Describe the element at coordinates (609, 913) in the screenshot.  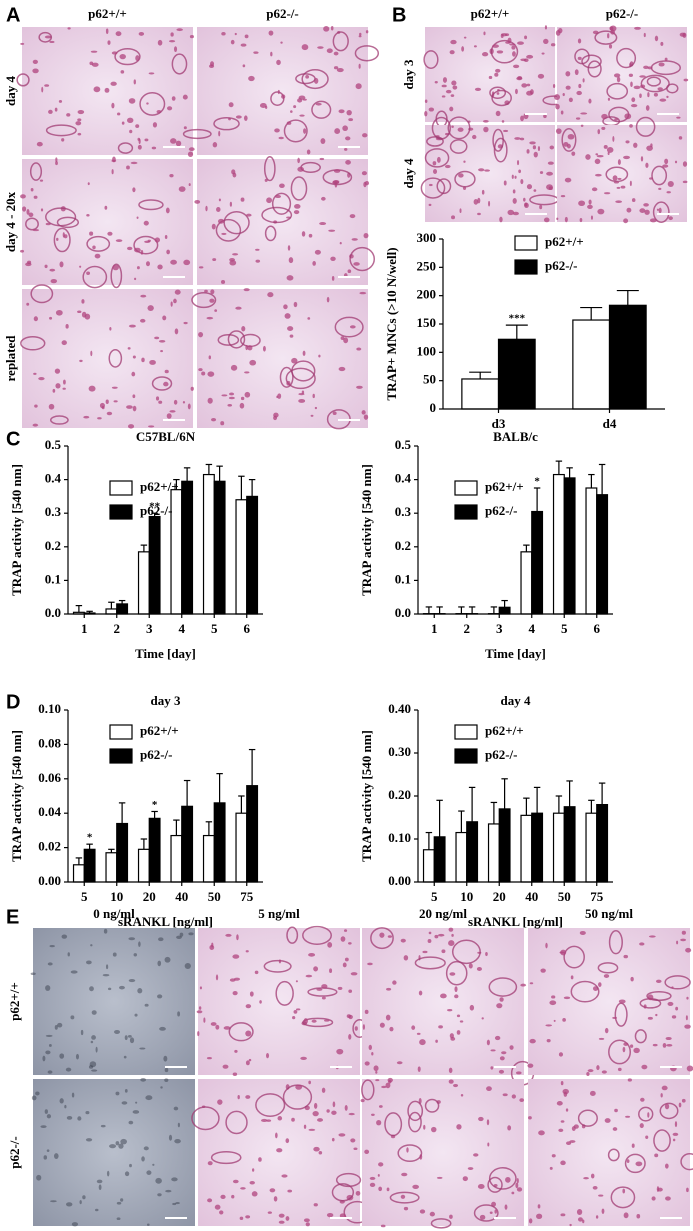
I see `column-label: 50 ng/ml` at that location.